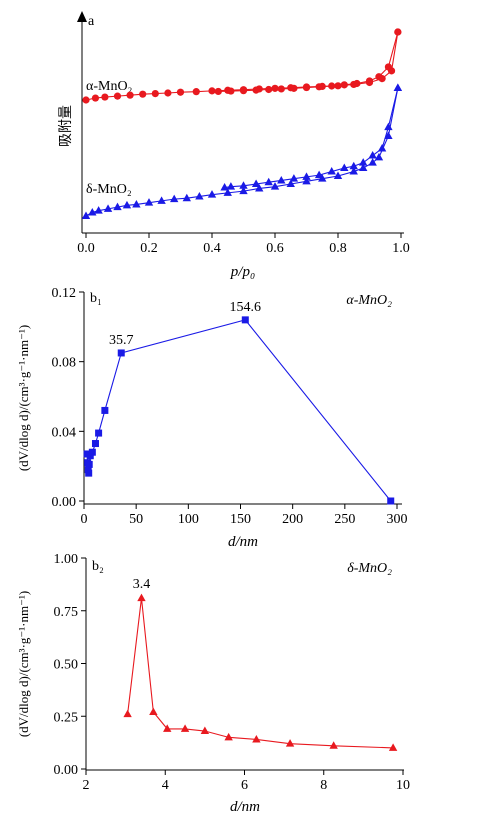 The height and width of the screenshot is (818, 483). I want to click on panel-b2-y-tick-label: 1.00, so click(66, 559).